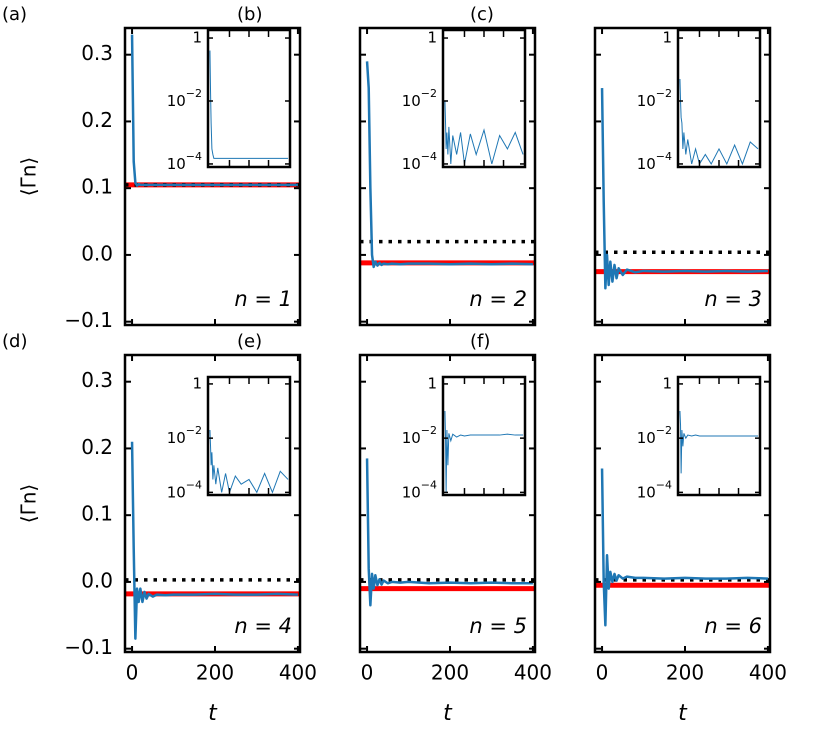 The image size is (830, 736). Describe the element at coordinates (14, 341) in the screenshot. I see `panel-label: (d)` at that location.